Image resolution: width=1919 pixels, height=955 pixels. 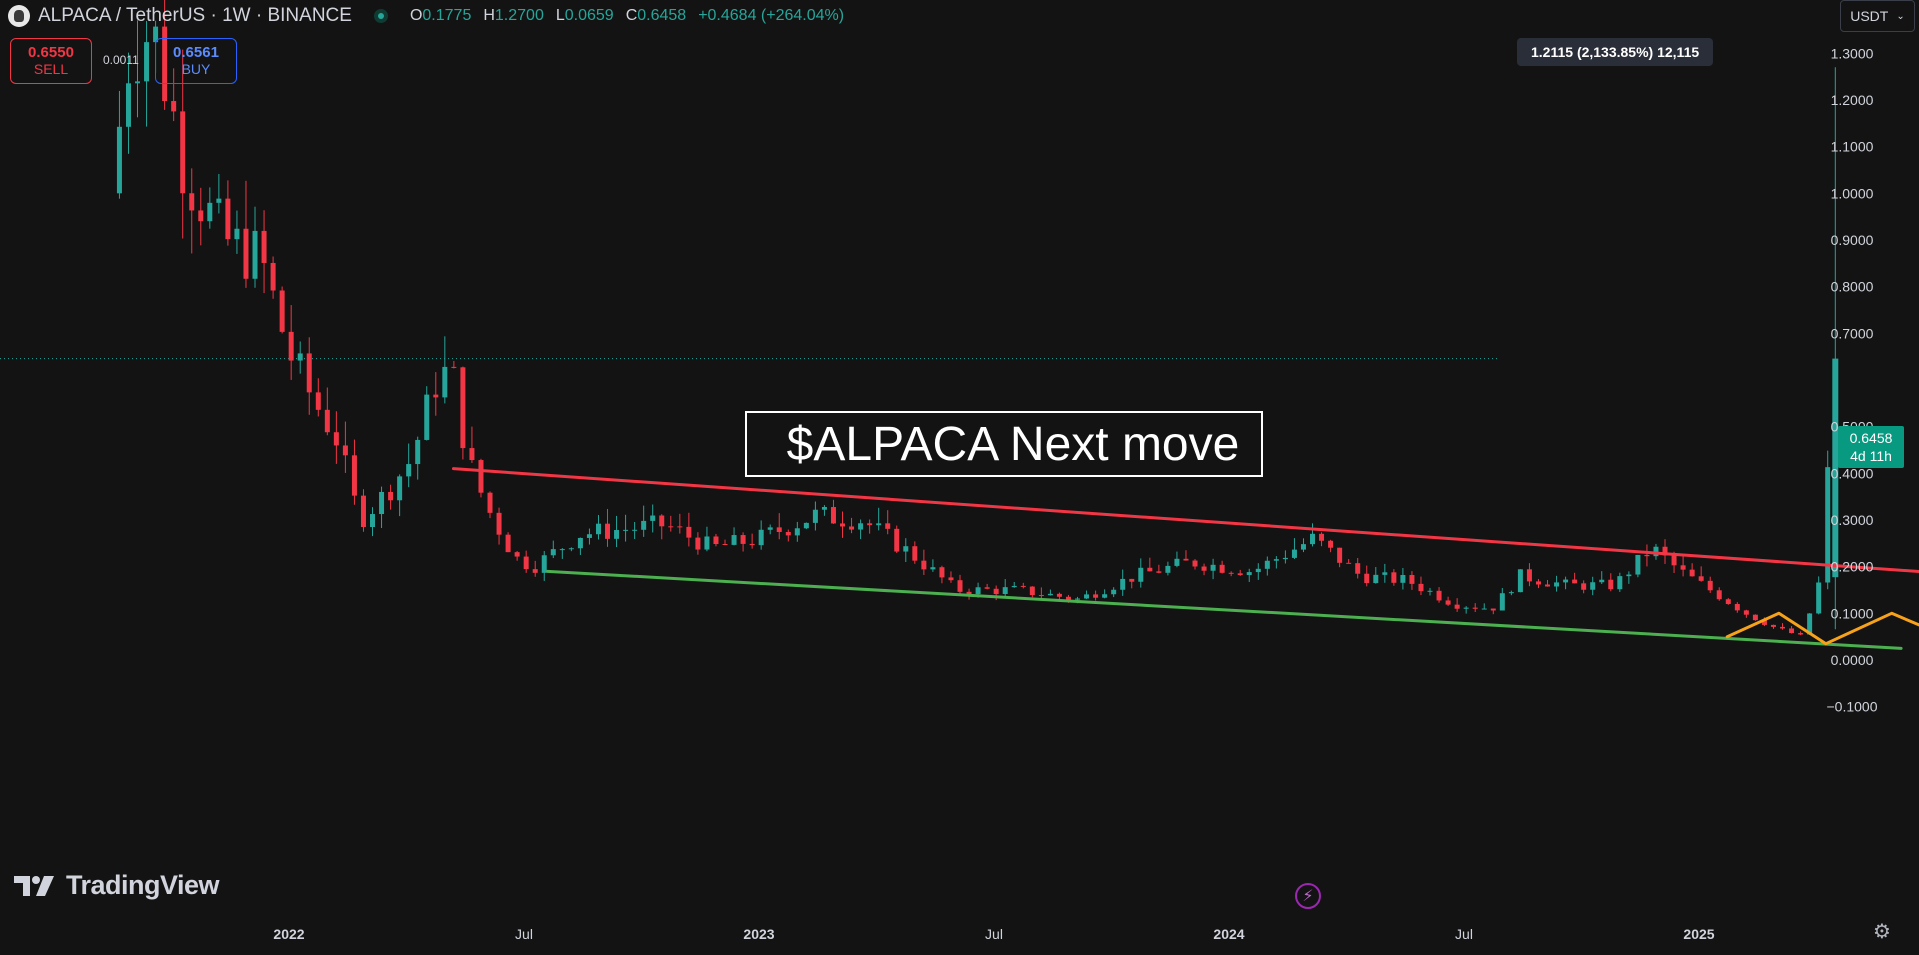 I want to click on buy-label: BUY, so click(x=196, y=69).